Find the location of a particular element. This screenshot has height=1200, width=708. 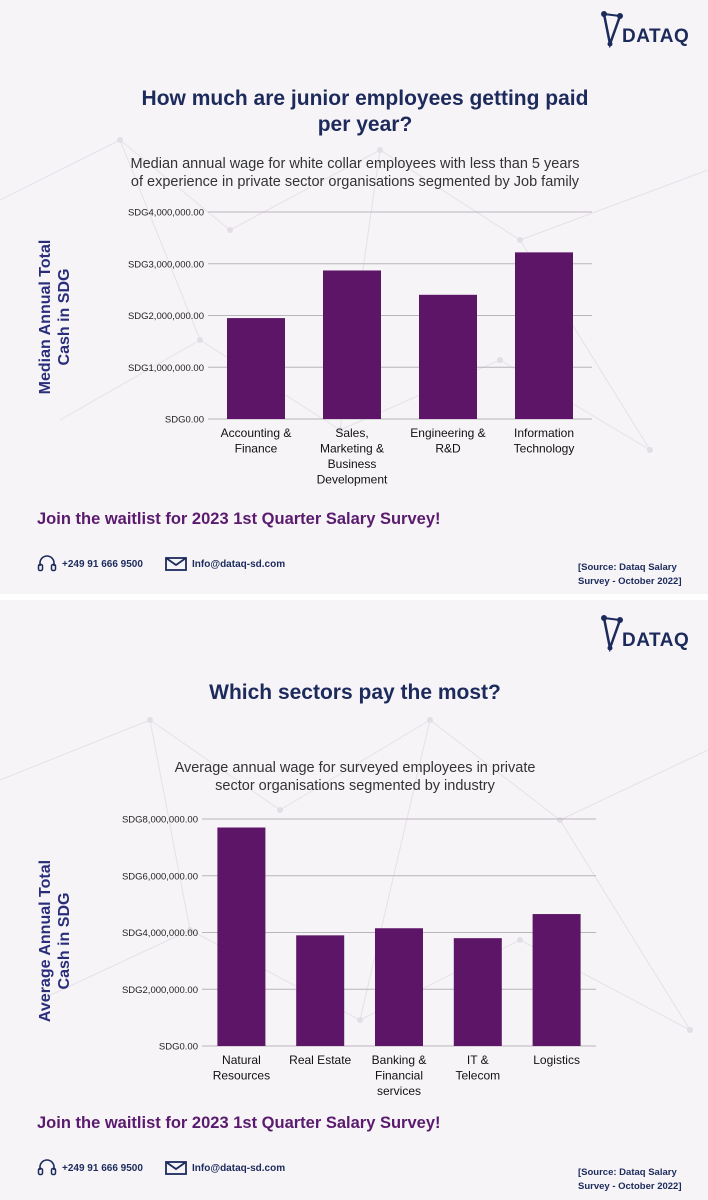

x-category-label: Resources is located at coordinates (241, 1076).